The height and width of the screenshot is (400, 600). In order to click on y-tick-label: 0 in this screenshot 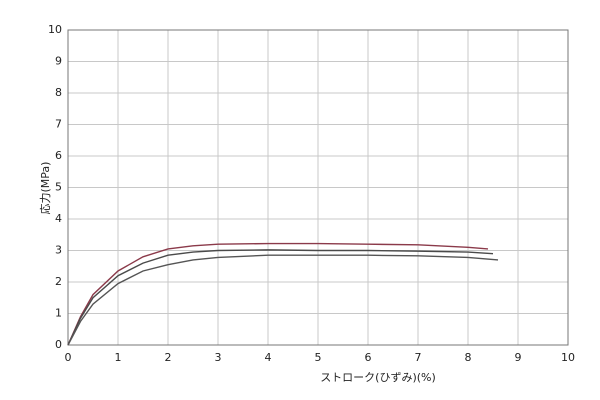, I will do `click(58, 344)`.